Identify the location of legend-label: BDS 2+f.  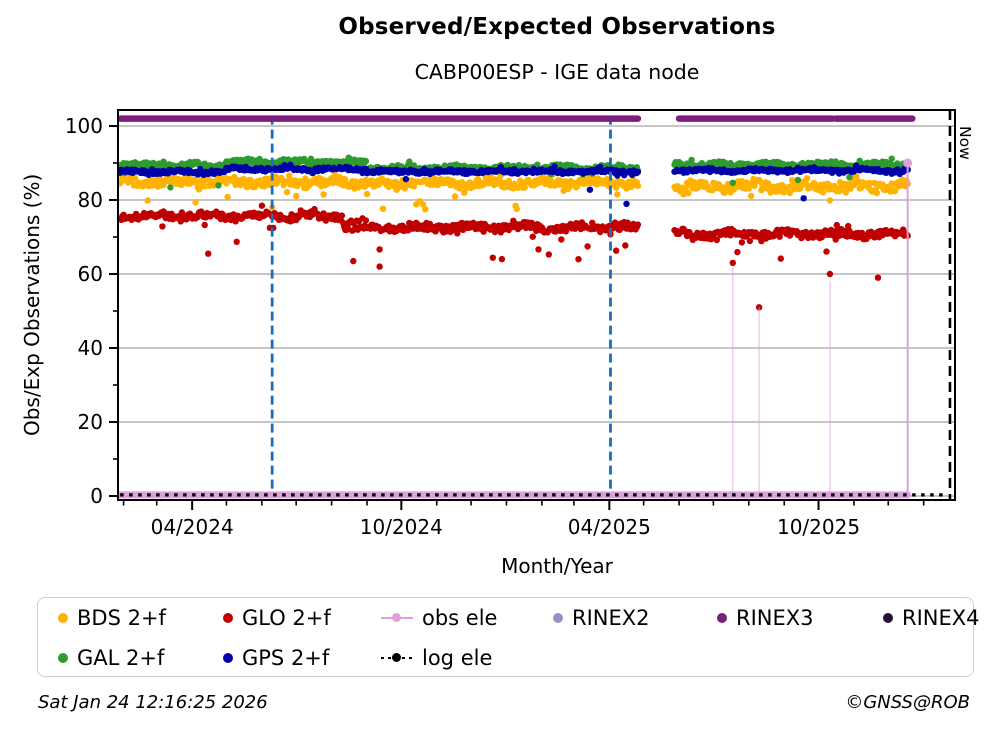
(121, 618).